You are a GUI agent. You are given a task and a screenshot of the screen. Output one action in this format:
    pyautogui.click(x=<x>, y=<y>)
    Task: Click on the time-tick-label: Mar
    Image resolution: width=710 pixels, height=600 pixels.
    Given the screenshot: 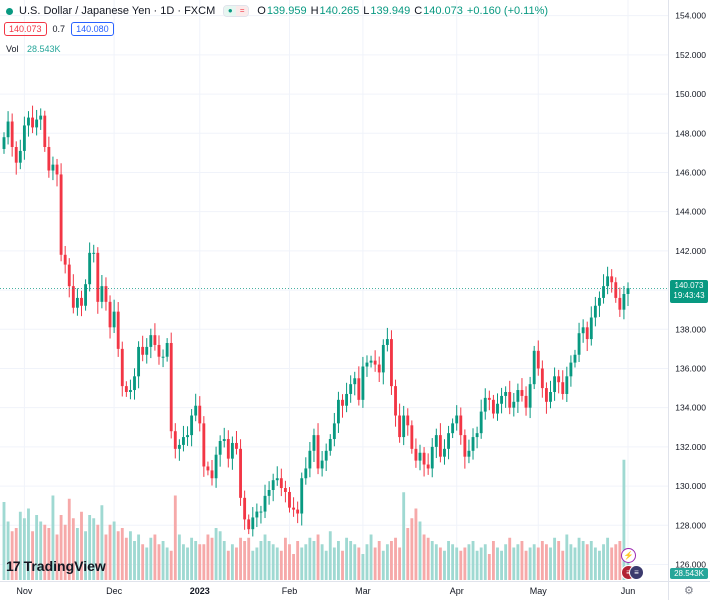 What is the action you would take?
    pyautogui.click(x=363, y=591)
    